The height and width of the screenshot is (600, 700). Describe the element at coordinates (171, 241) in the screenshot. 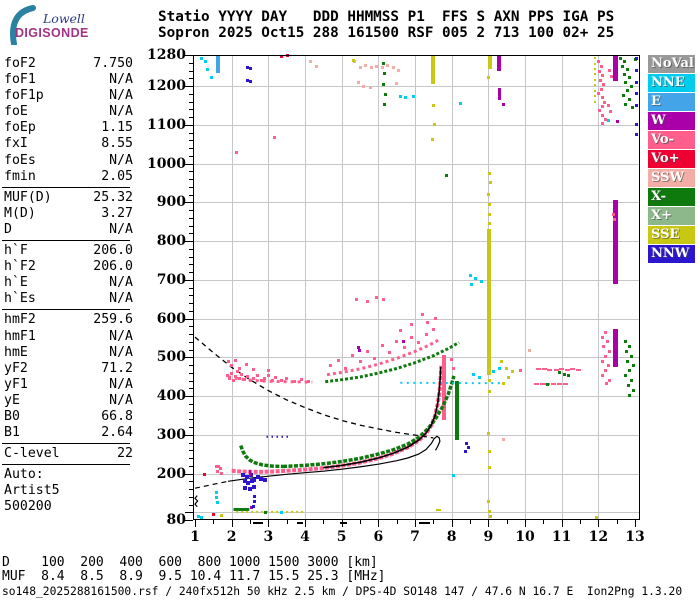

I see `y-axis-label: 800` at that location.